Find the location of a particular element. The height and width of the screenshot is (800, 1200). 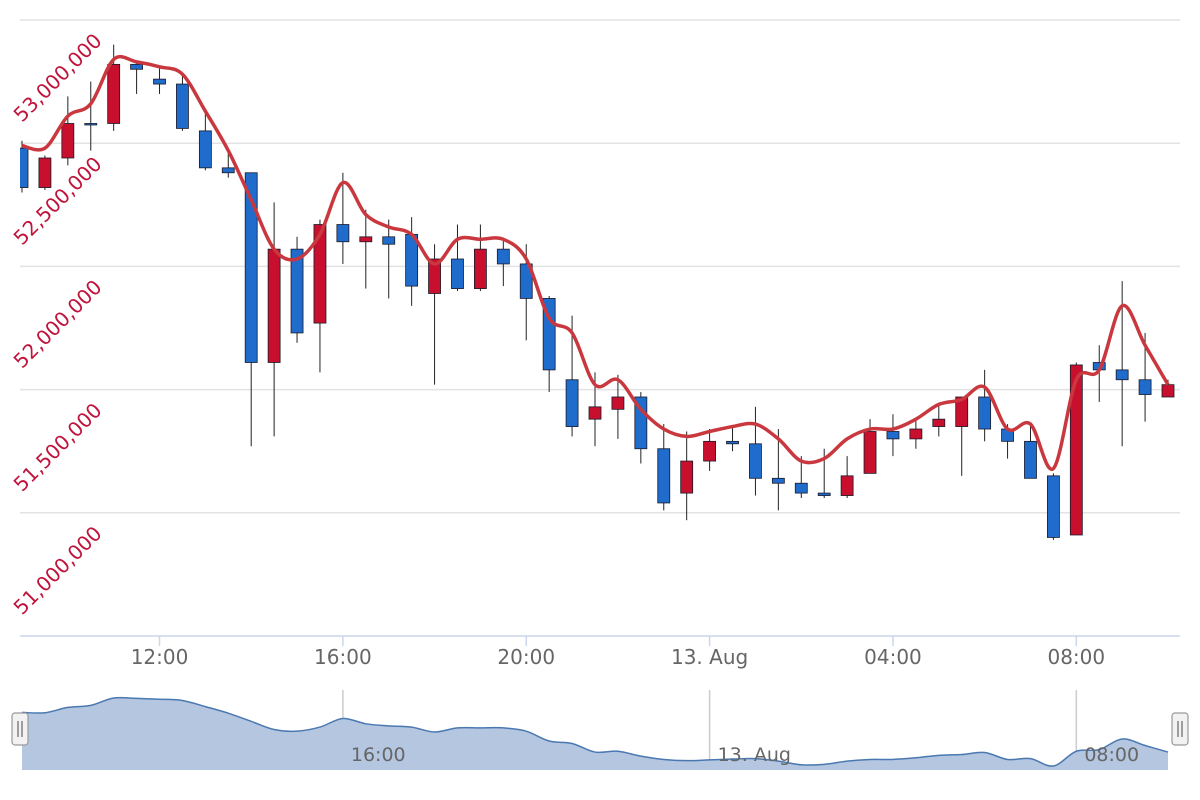

y-tick-label: 53,000,000 is located at coordinates (58, 78).